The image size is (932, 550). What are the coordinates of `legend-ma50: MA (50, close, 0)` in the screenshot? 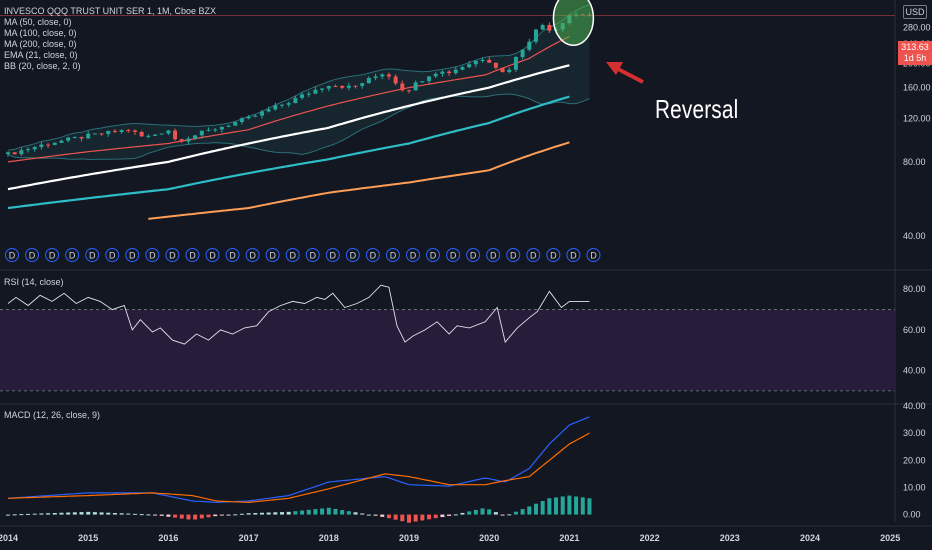 It's located at (38, 22).